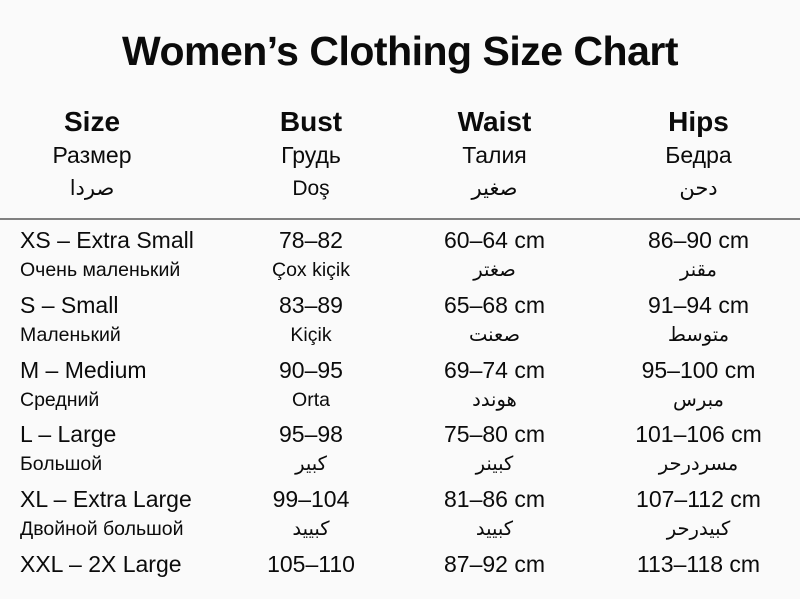  Describe the element at coordinates (310, 270) in the screenshot. I see `bust-sublabel: Çox kiçik` at that location.